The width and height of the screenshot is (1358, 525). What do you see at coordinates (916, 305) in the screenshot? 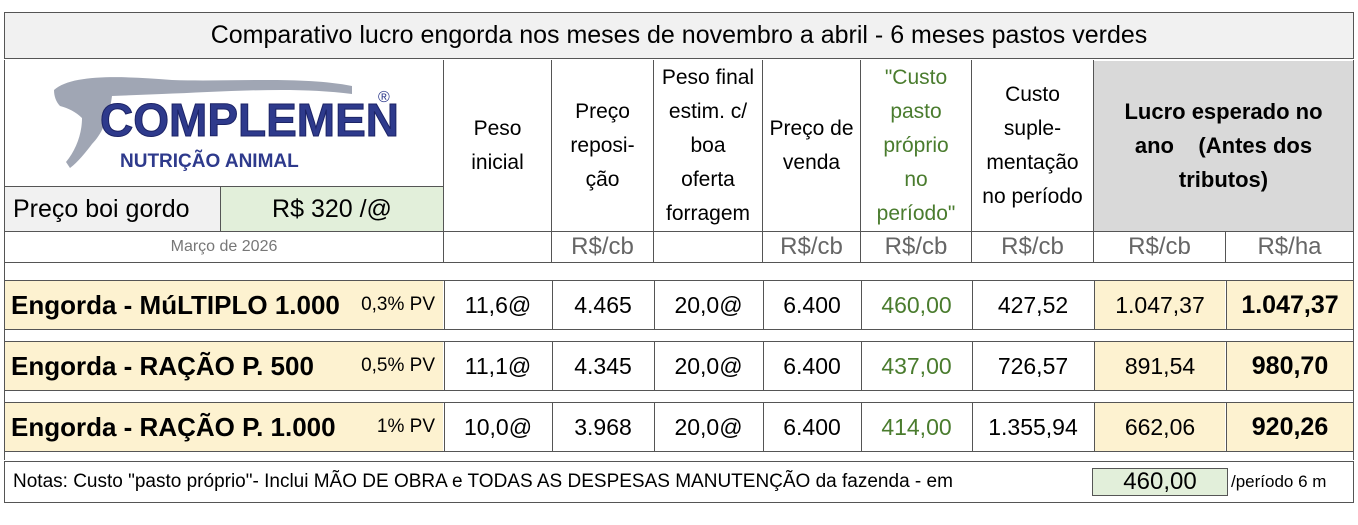
I see `cell-custo-pasto: 460,00` at bounding box center [916, 305].